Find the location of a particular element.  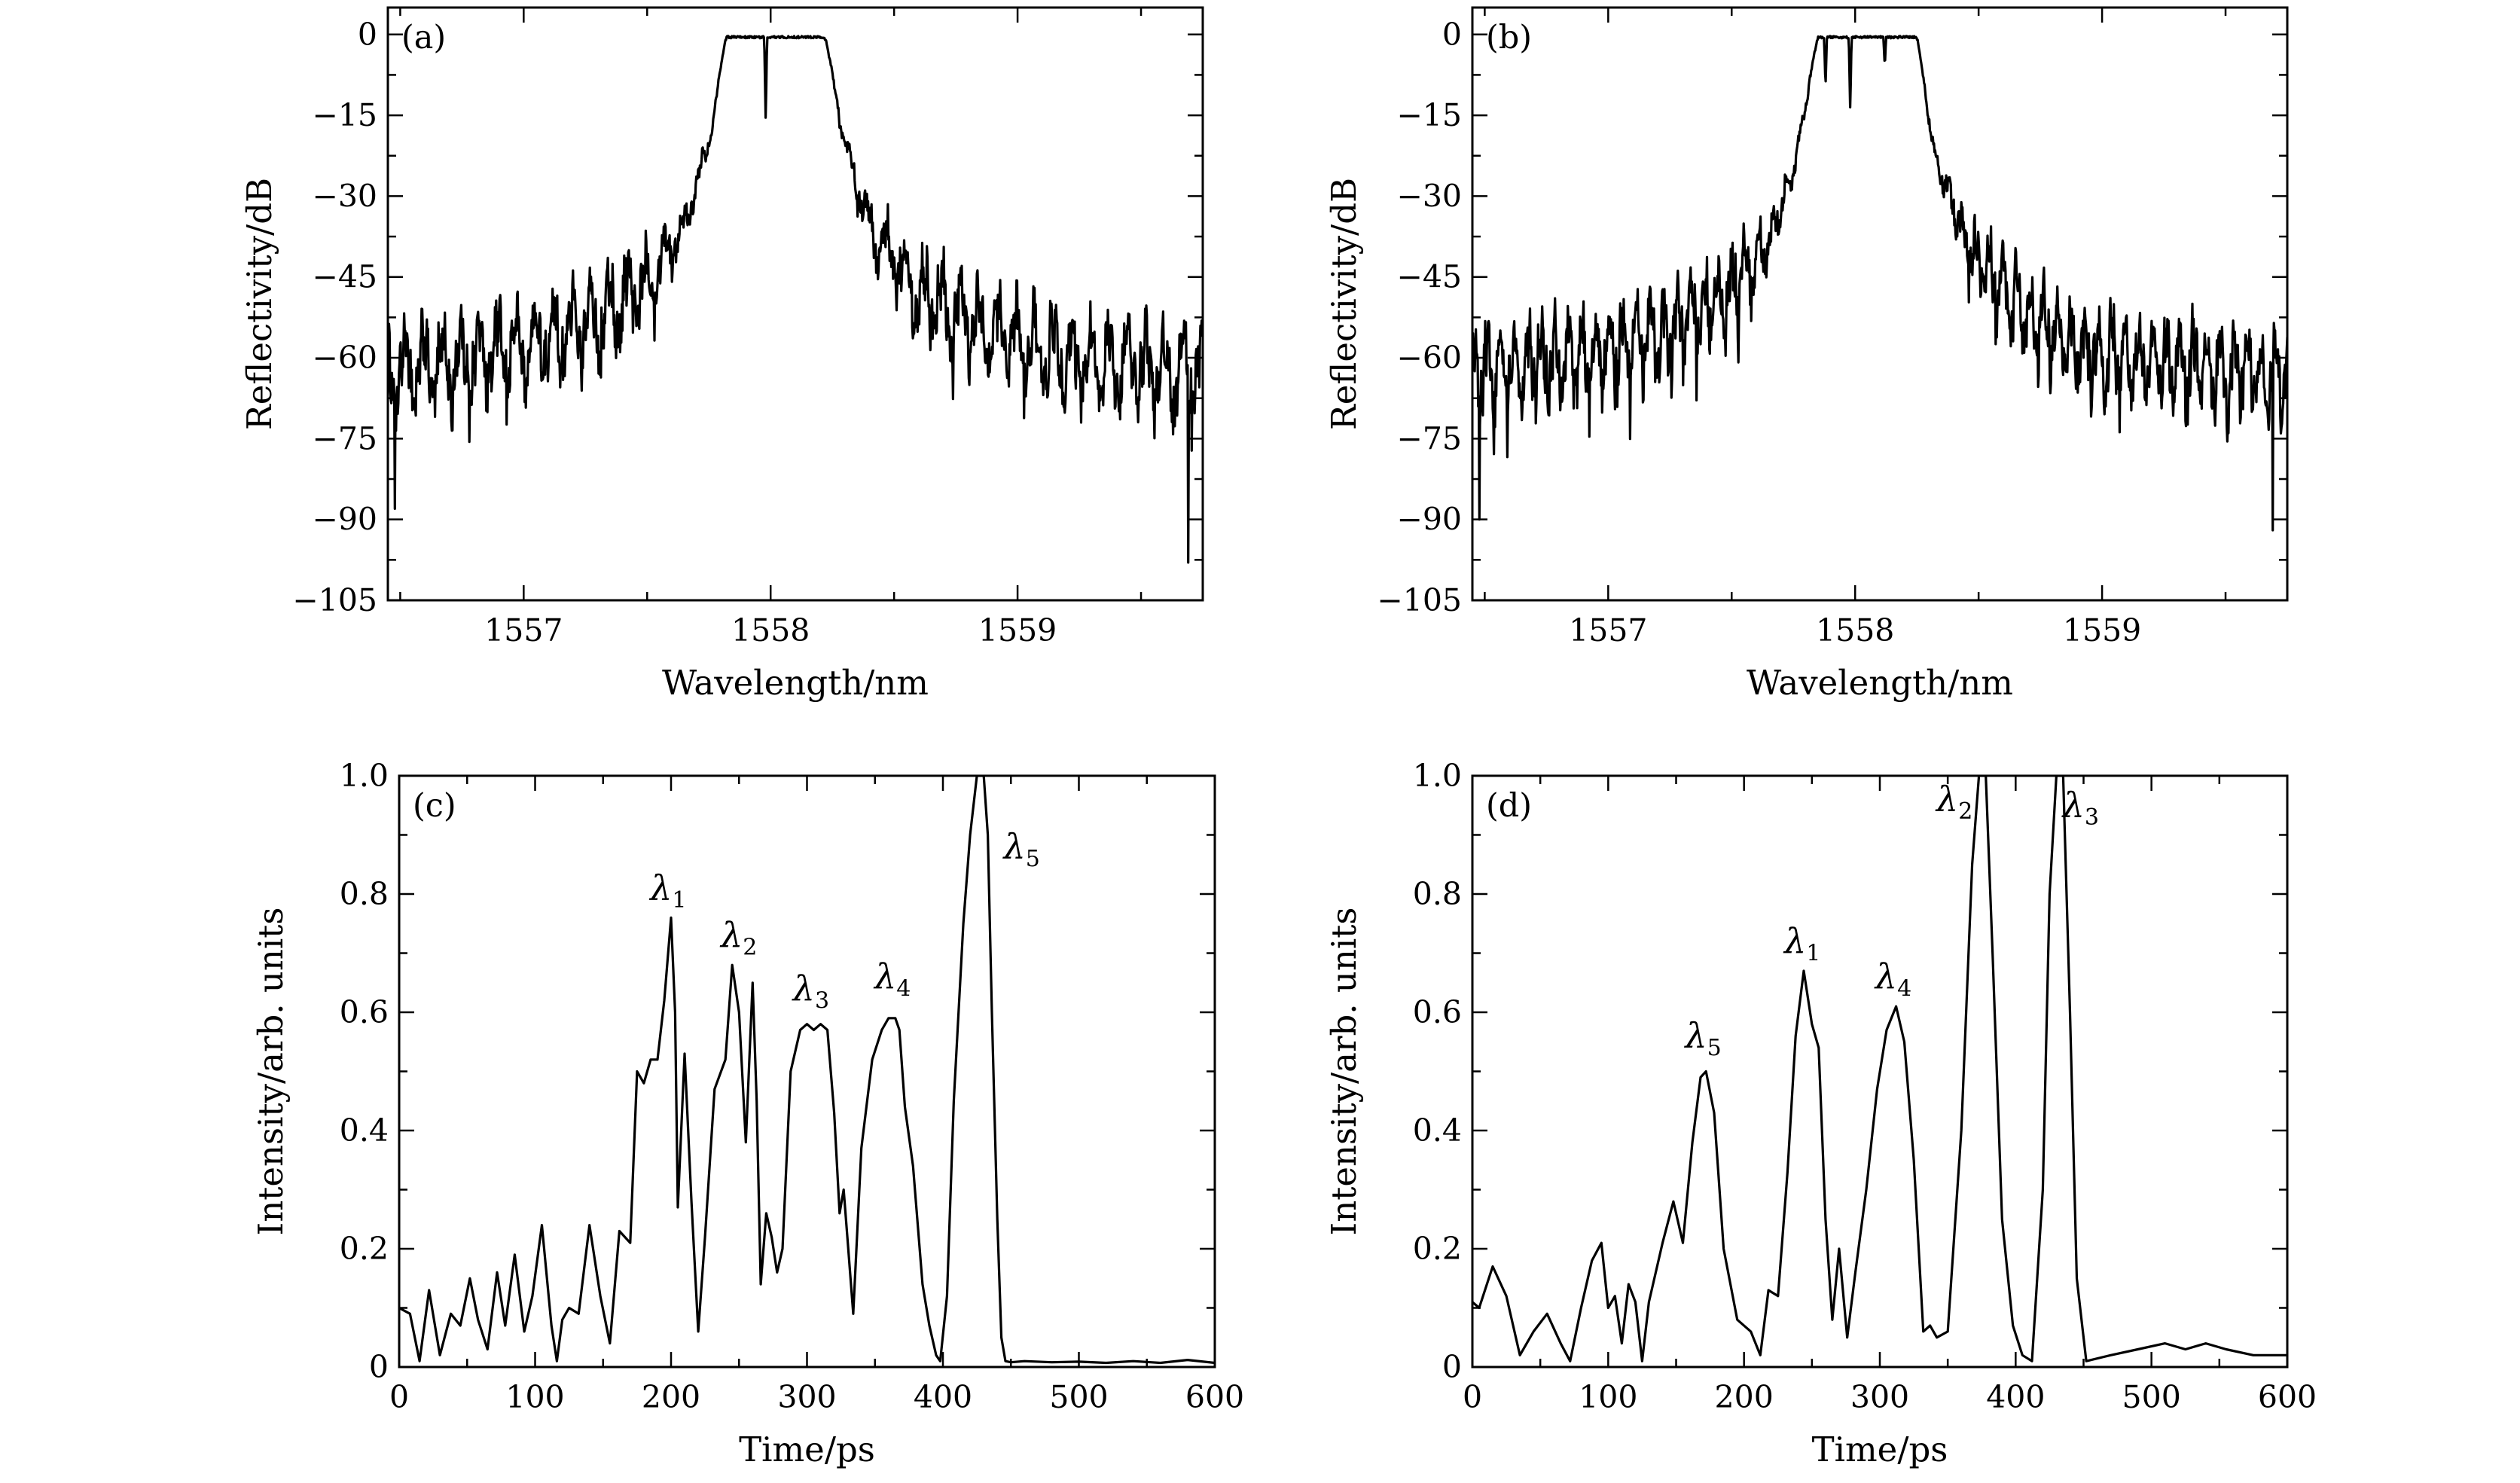

panel-label: (d) is located at coordinates (1509, 806).